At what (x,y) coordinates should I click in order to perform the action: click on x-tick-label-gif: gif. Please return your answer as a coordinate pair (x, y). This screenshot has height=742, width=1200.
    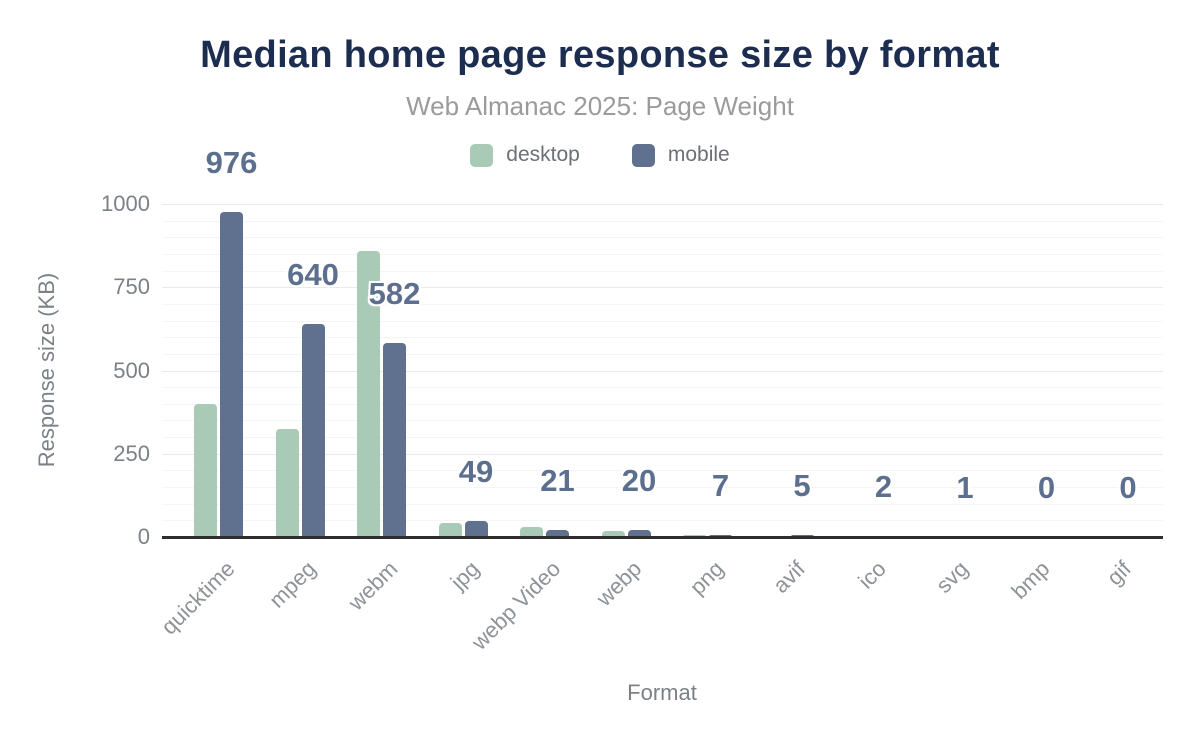
    Looking at the image, I should click on (1118, 573).